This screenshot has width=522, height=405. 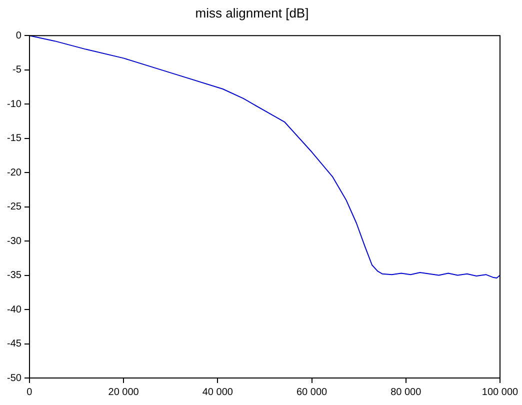 I want to click on y-tick-label: -10, so click(x=14, y=104).